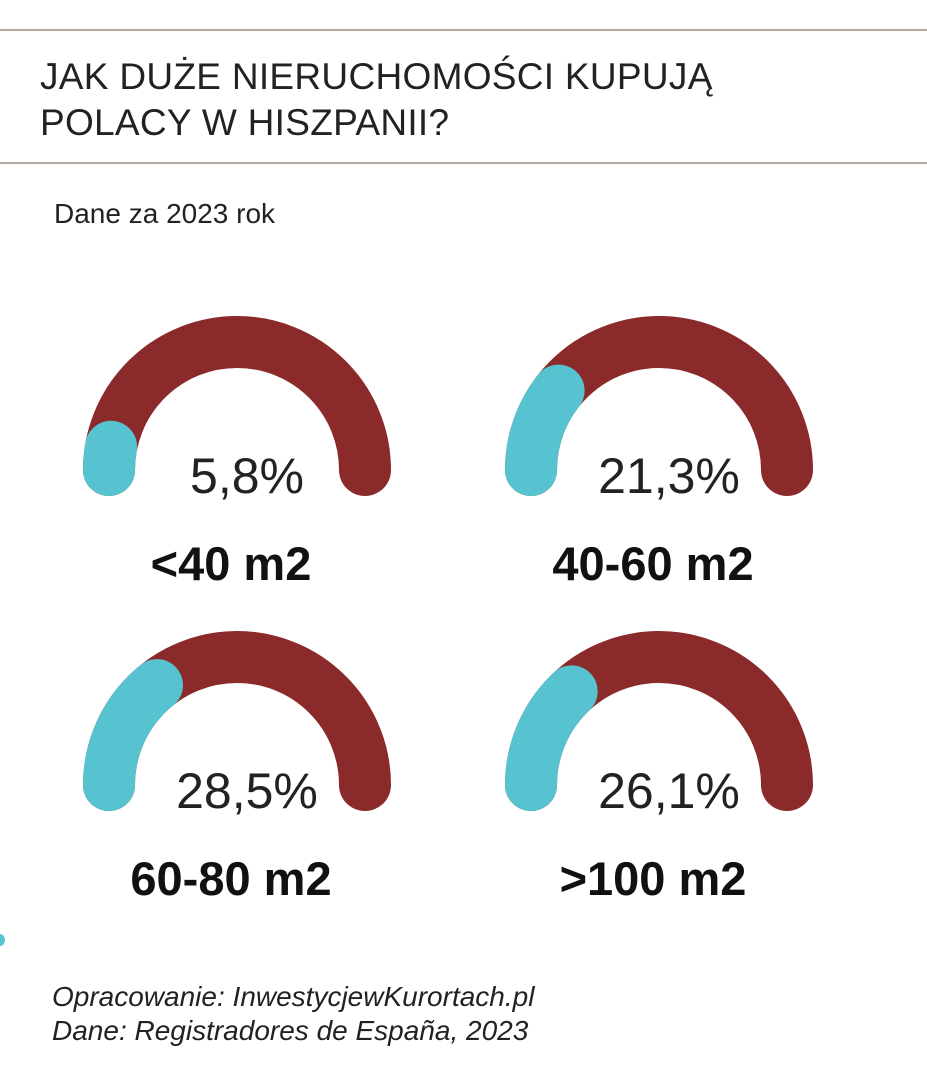  What do you see at coordinates (237, 406) in the screenshot?
I see `gauge-track` at bounding box center [237, 406].